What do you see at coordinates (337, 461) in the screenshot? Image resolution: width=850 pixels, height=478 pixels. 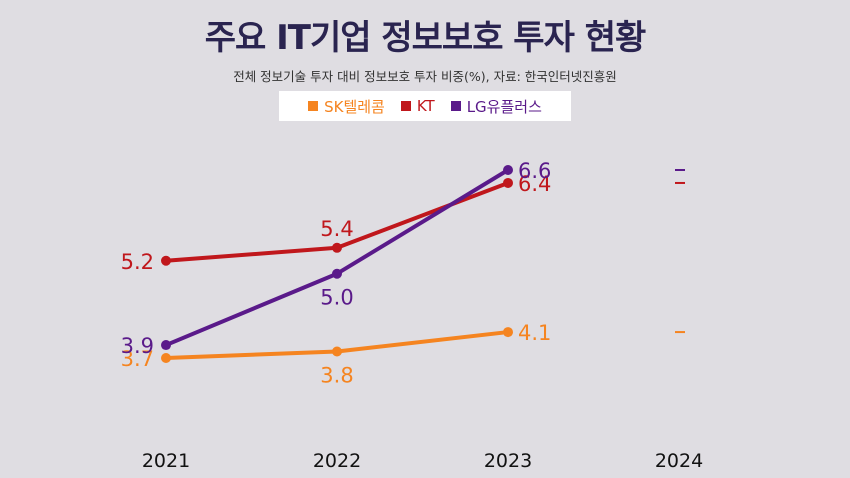 I see `x-tick-label-2022: 2022` at bounding box center [337, 461].